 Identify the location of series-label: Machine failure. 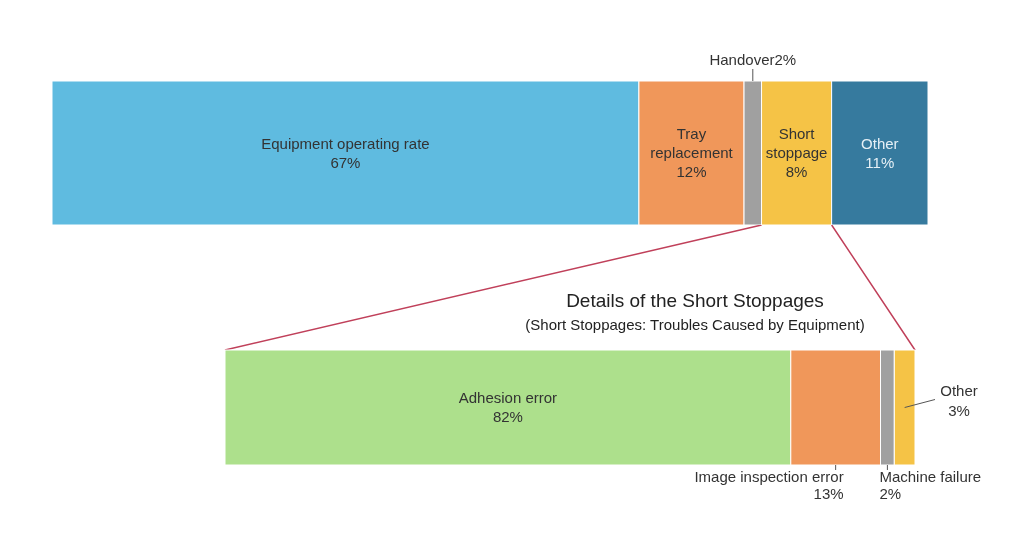
(930, 476).